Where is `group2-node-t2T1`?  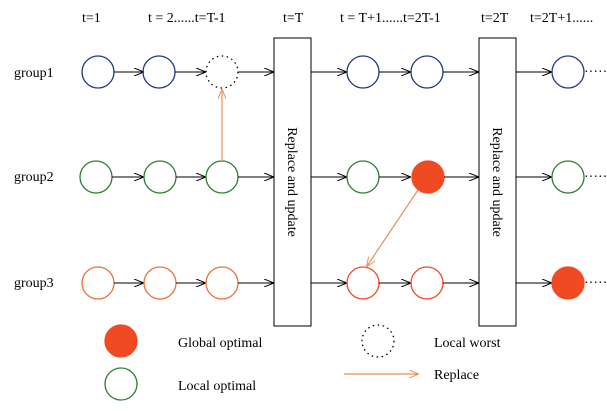 group2-node-t2T1 is located at coordinates (568, 177).